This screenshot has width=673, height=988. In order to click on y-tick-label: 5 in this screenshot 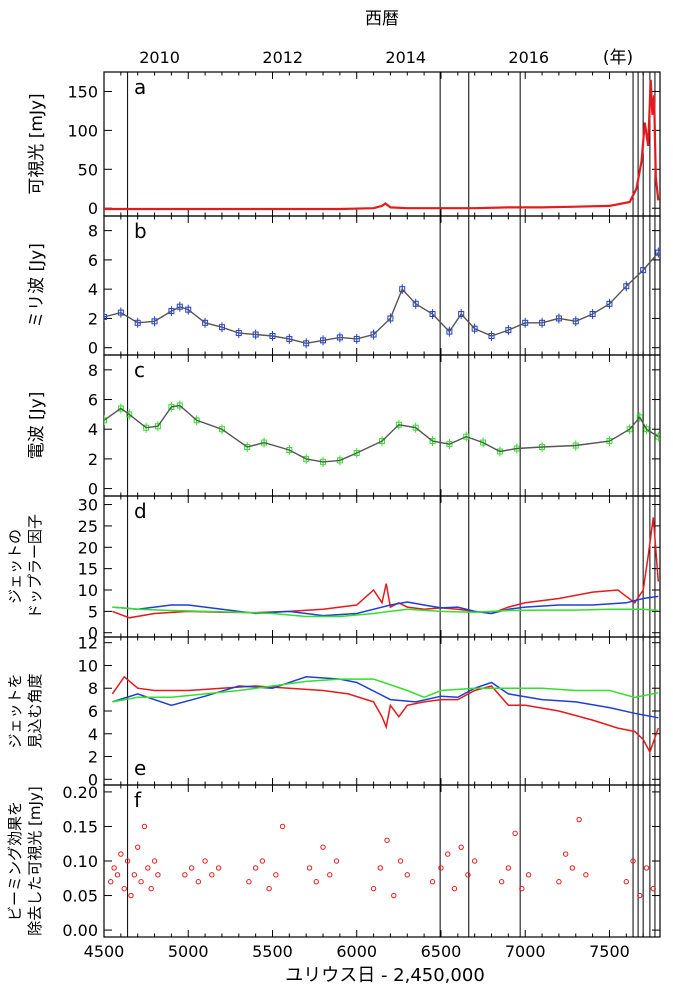, I will do `click(93, 611)`.